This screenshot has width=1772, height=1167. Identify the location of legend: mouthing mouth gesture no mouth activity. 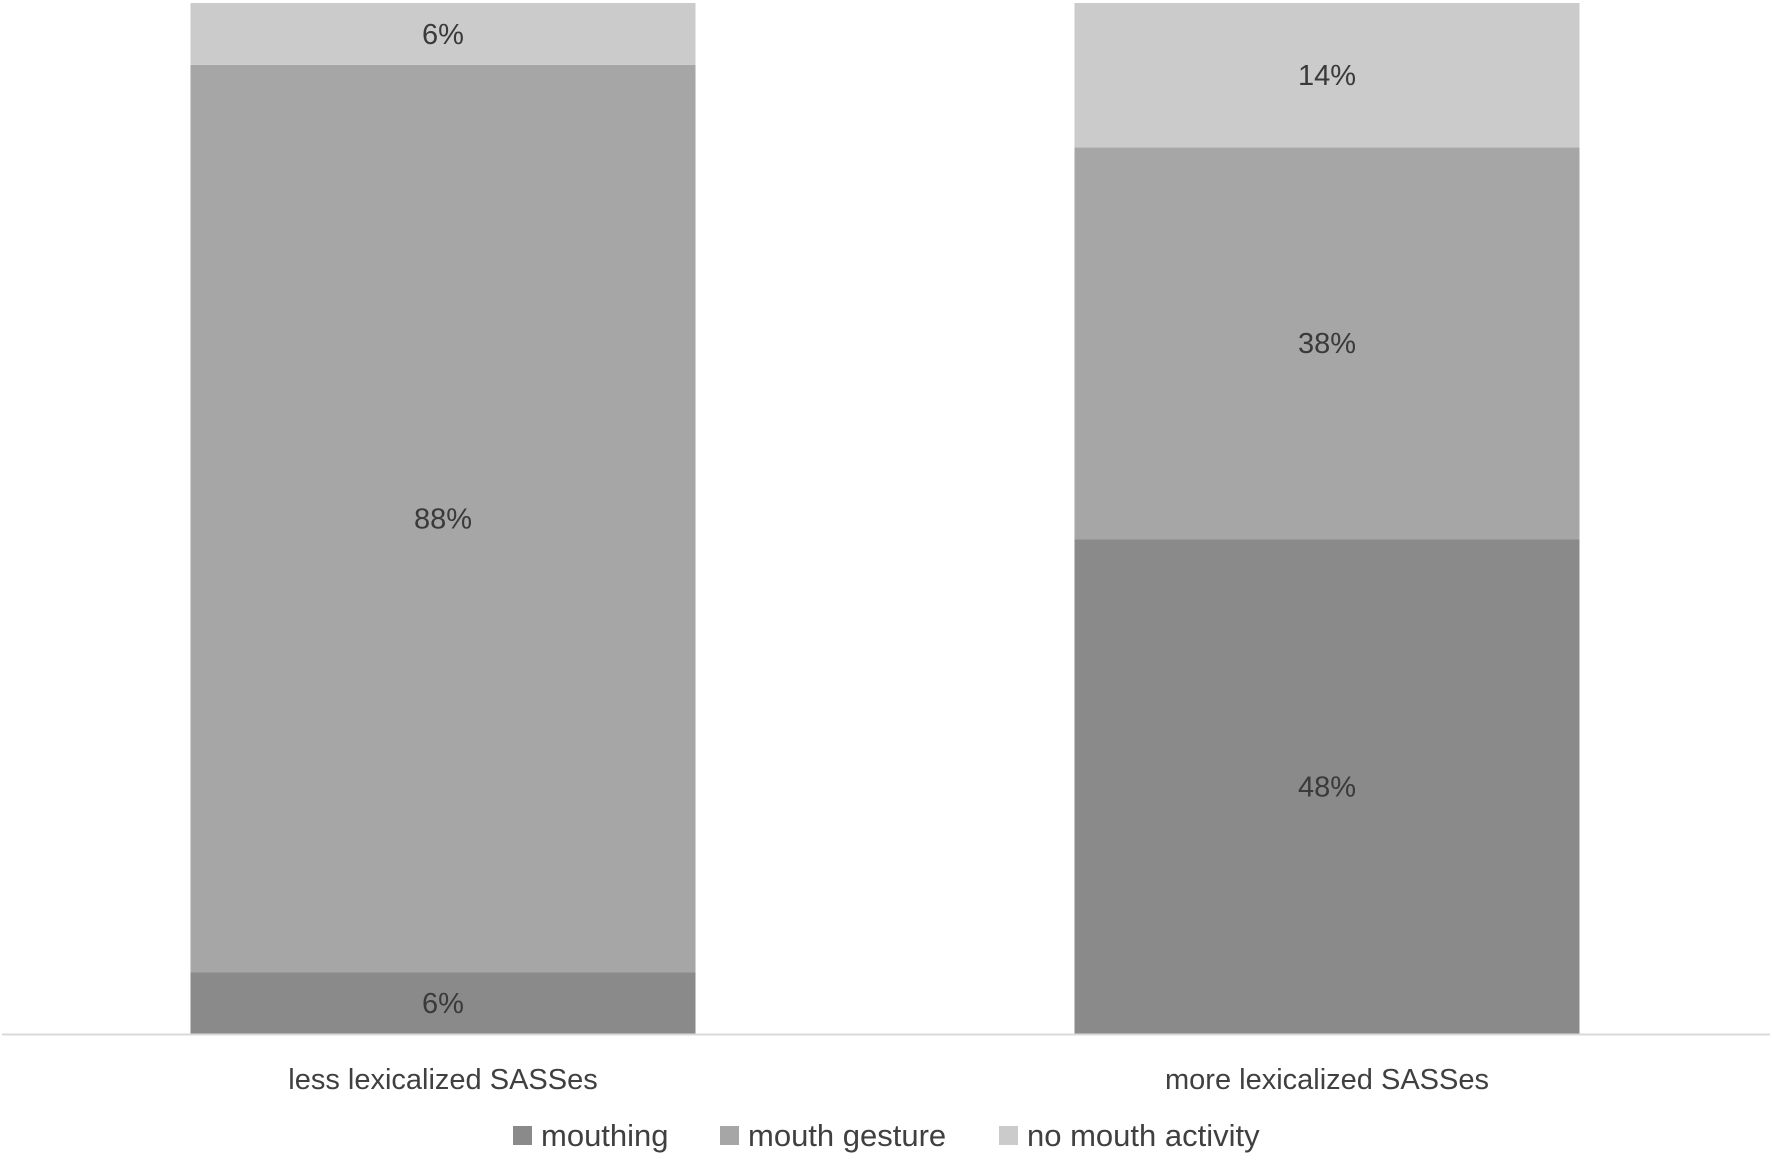
(886, 1135).